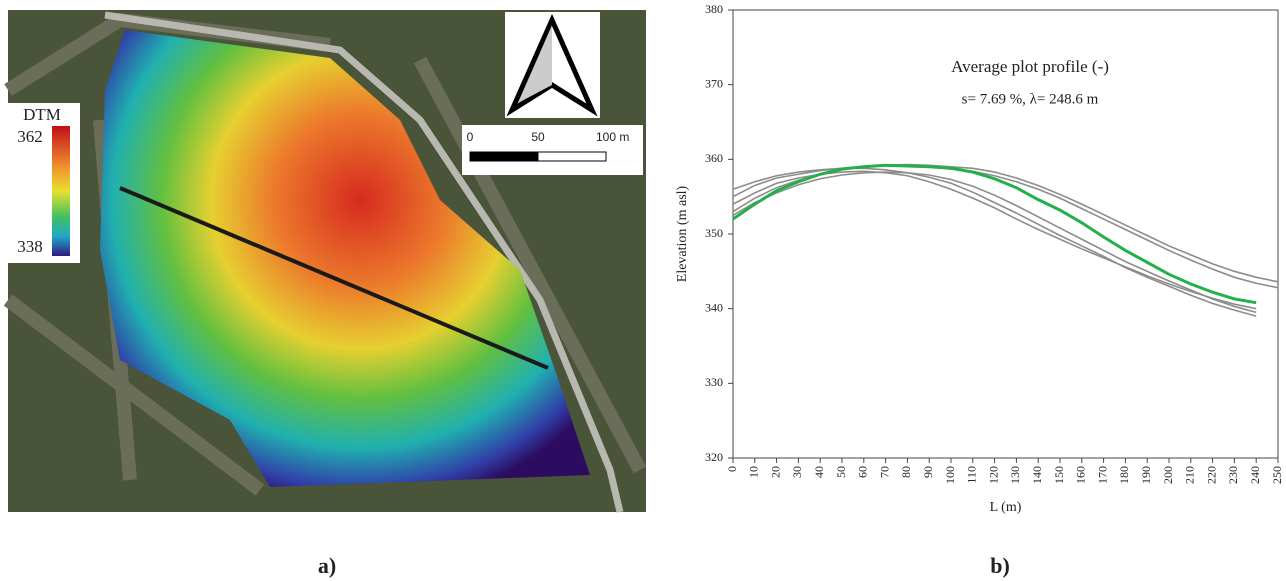 The width and height of the screenshot is (1286, 581). I want to click on x-tick-label: 180, so click(1124, 475).